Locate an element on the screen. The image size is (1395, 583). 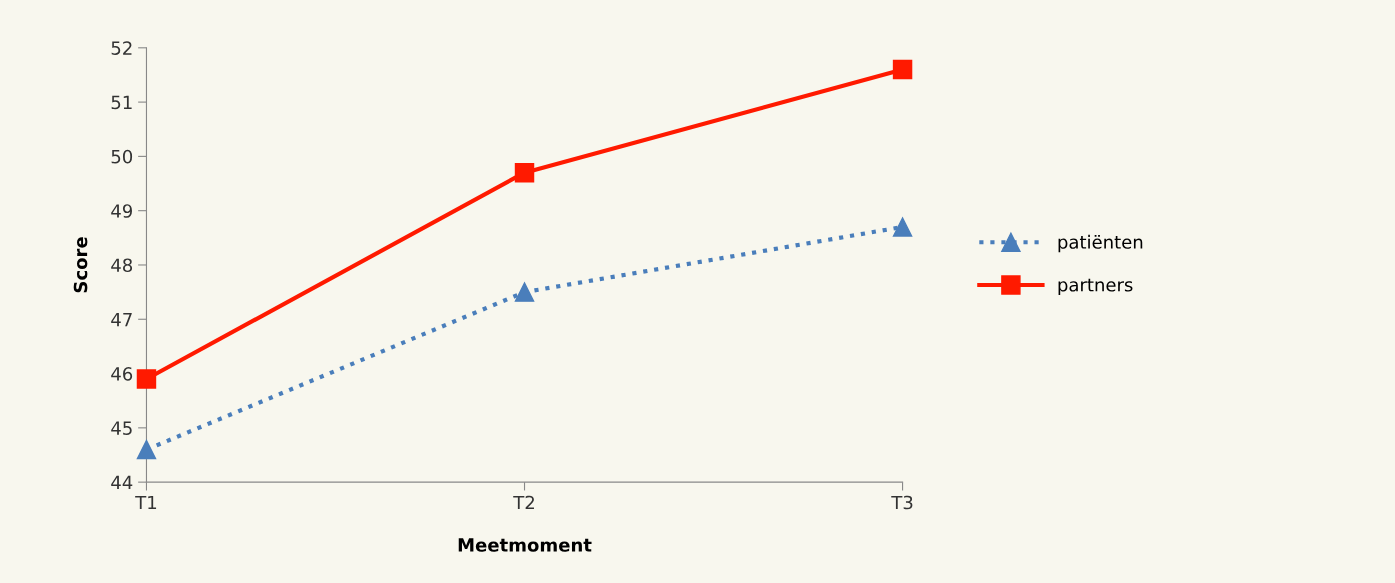
x-tick-label: T2 is located at coordinates (523, 502).